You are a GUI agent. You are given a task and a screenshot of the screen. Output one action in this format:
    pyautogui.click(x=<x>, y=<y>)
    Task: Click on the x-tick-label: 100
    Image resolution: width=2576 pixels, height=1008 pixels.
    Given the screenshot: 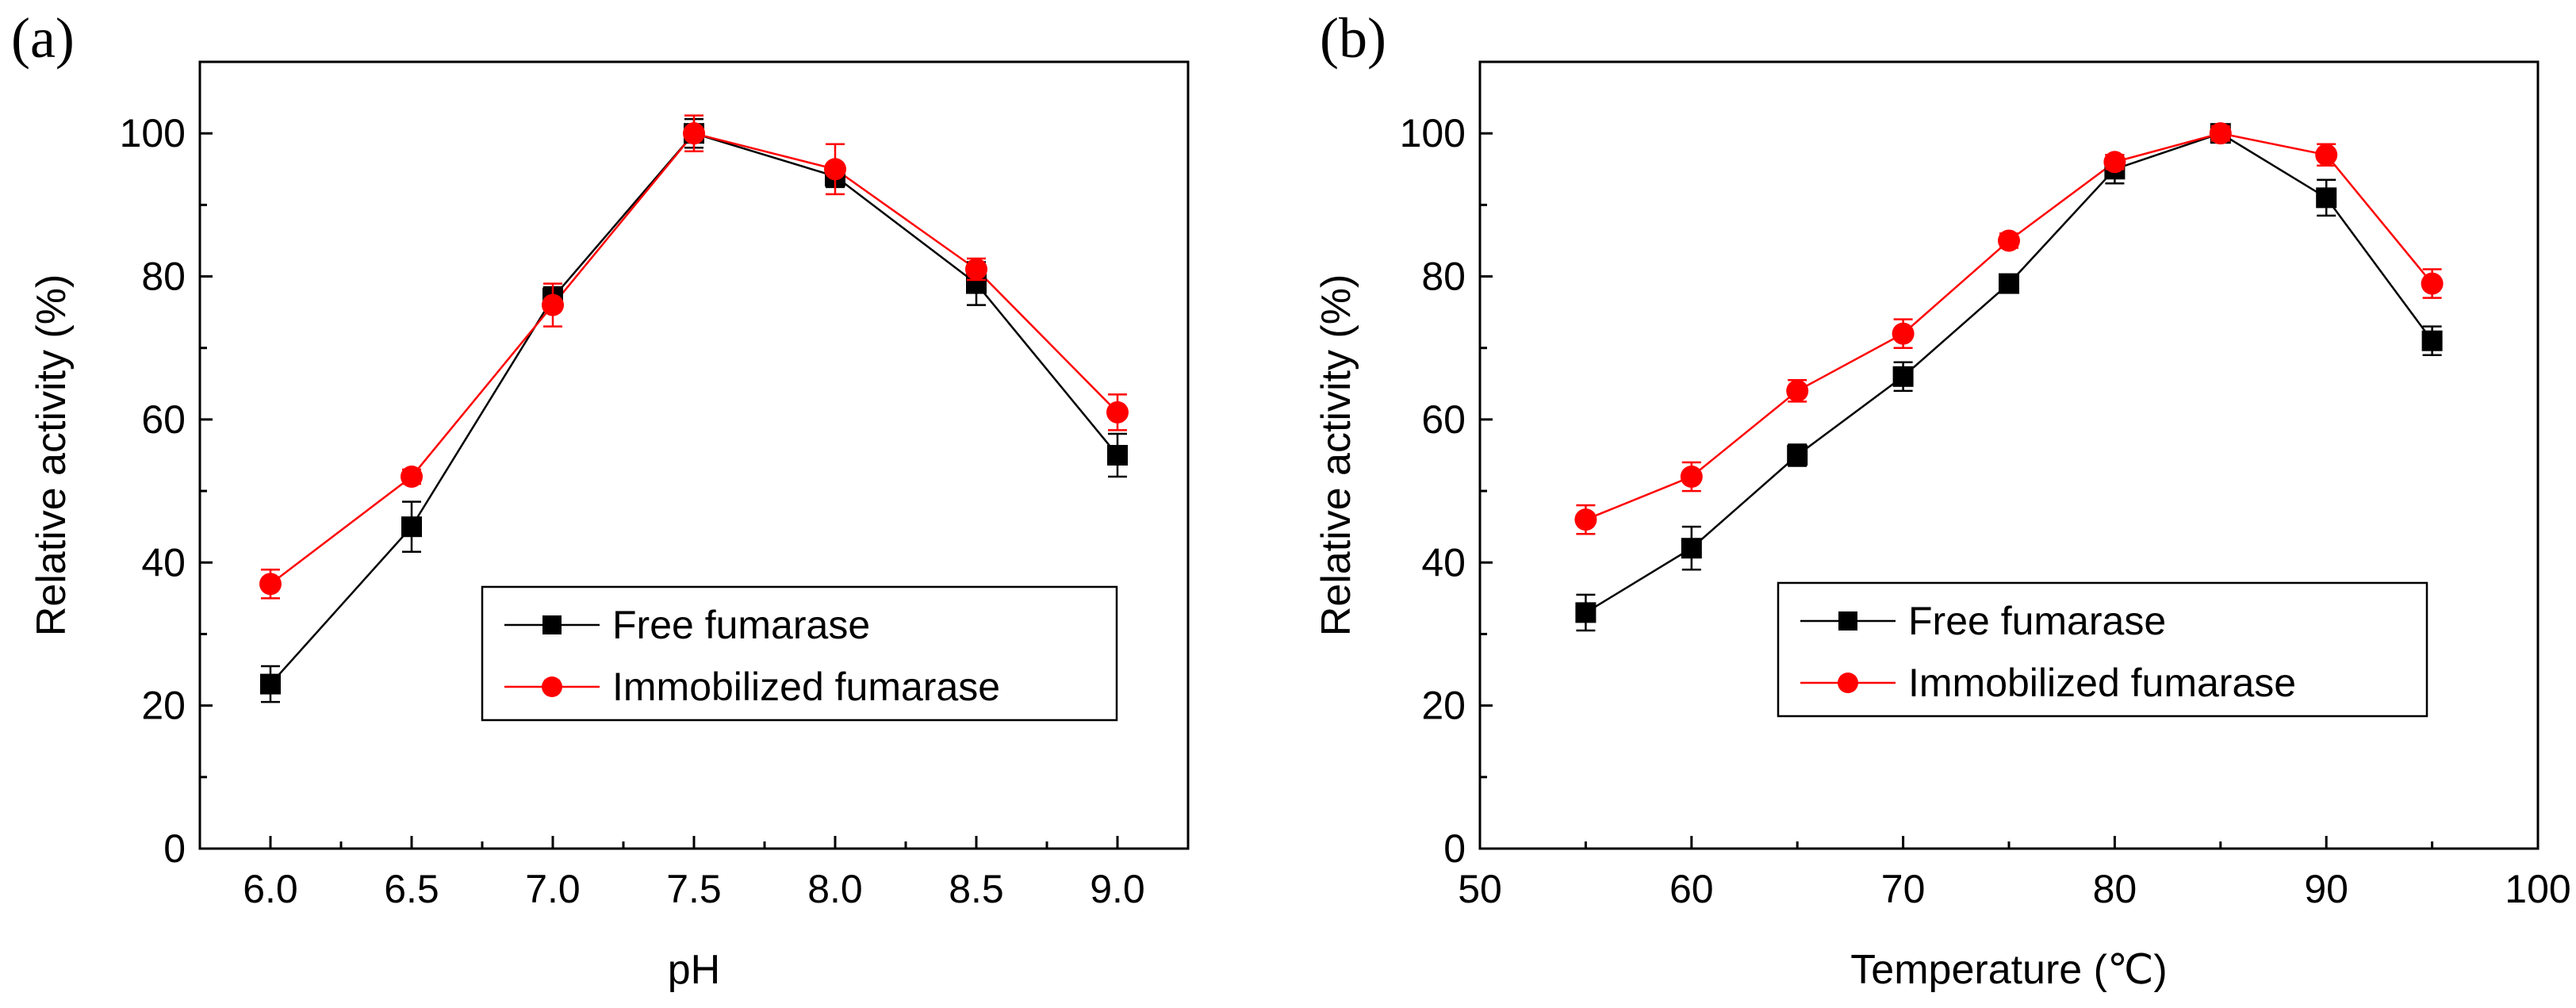 What is the action you would take?
    pyautogui.click(x=2537, y=889)
    